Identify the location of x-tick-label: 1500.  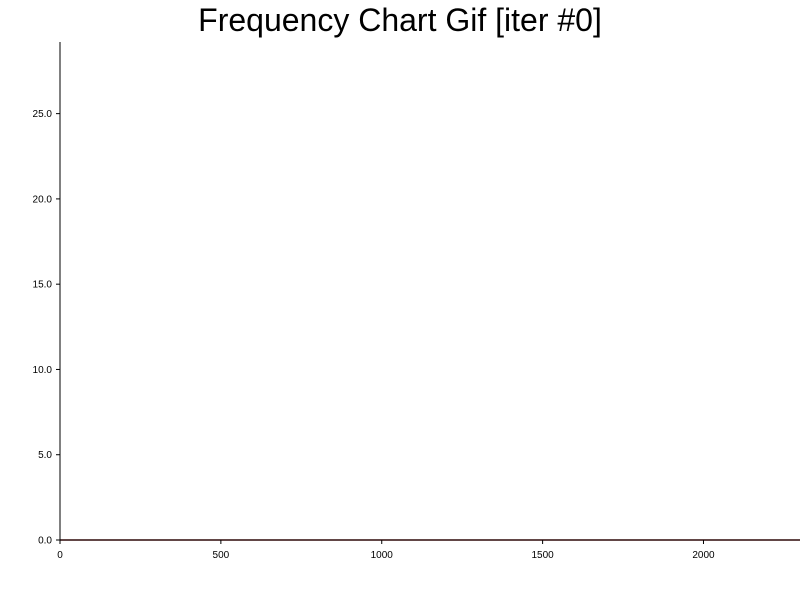
(542, 555).